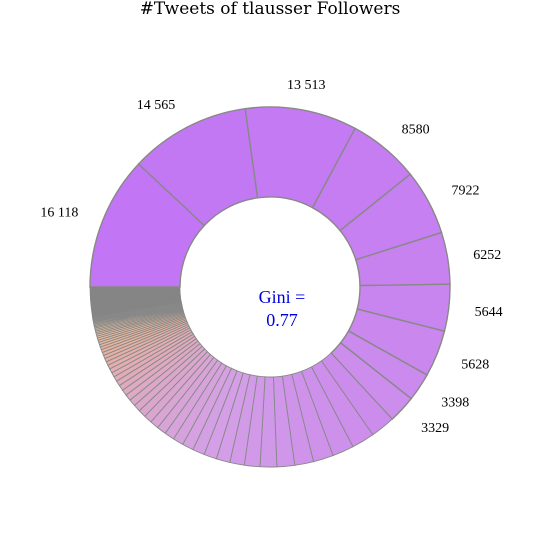 The image size is (540, 559). Describe the element at coordinates (487, 255) in the screenshot. I see `slice-value-label: 6252` at that location.